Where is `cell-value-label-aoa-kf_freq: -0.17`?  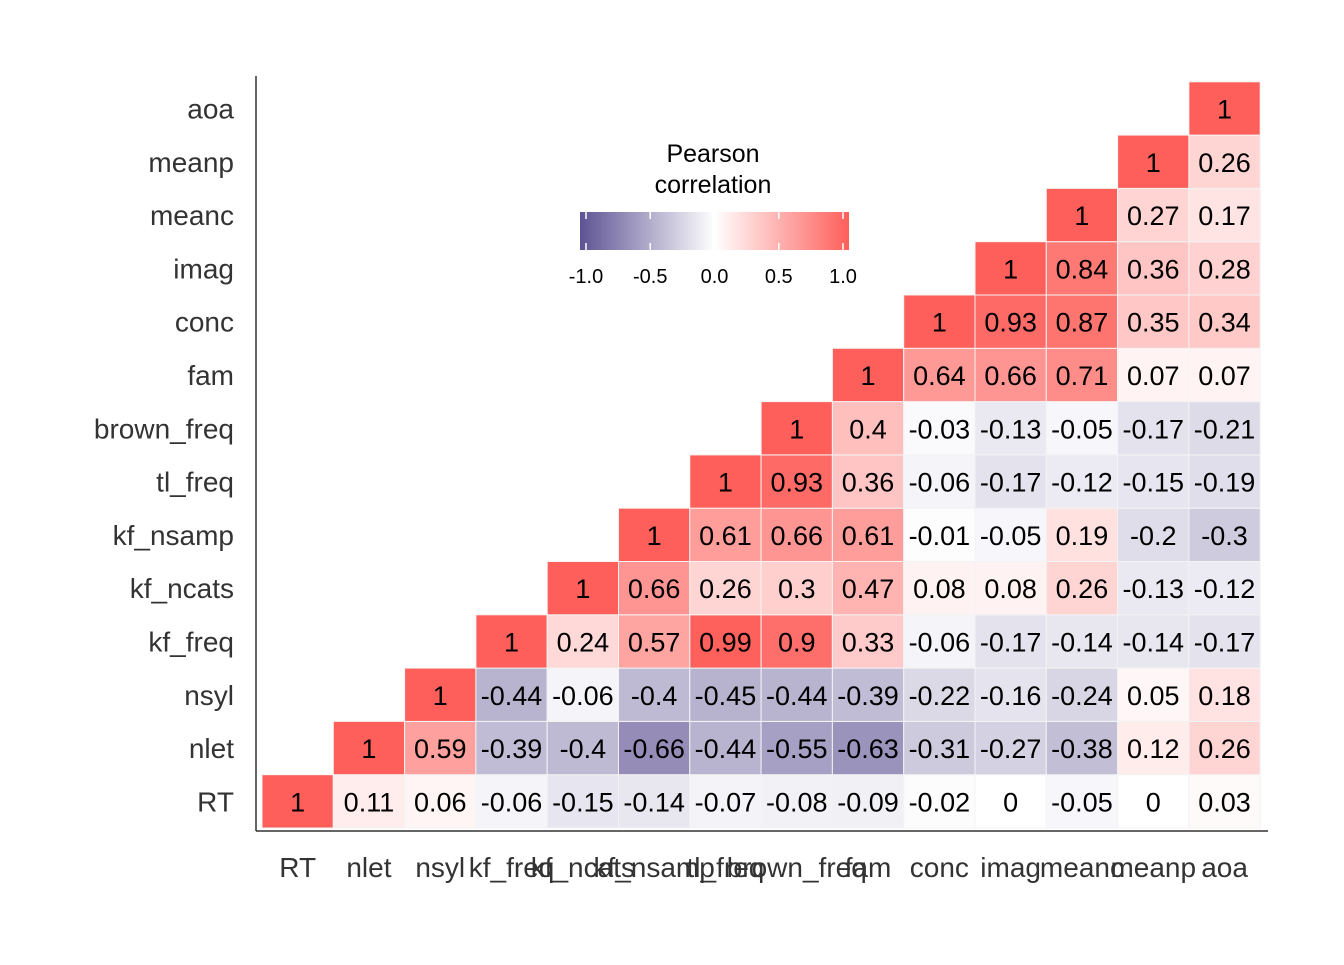
cell-value-label-aoa-kf_freq: -0.17 is located at coordinates (1225, 642).